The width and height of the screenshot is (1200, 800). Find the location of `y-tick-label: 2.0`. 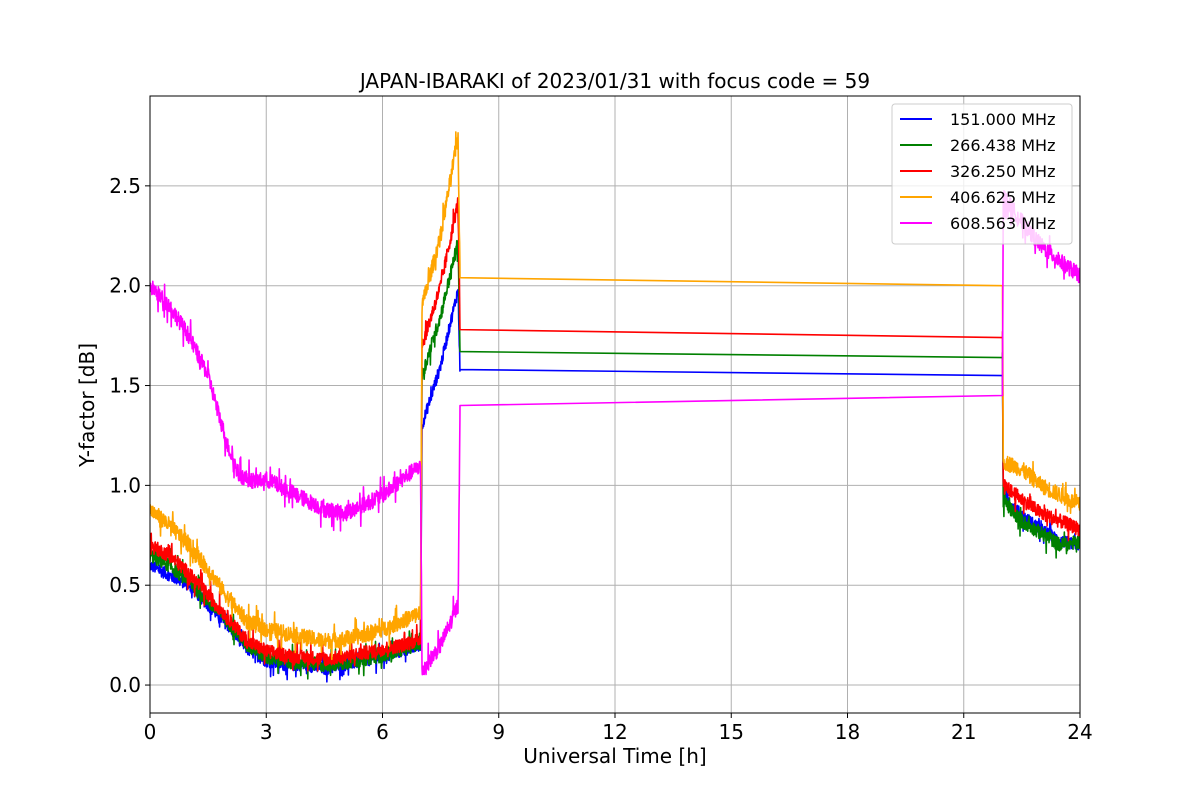

y-tick-label: 2.0 is located at coordinates (125, 286).